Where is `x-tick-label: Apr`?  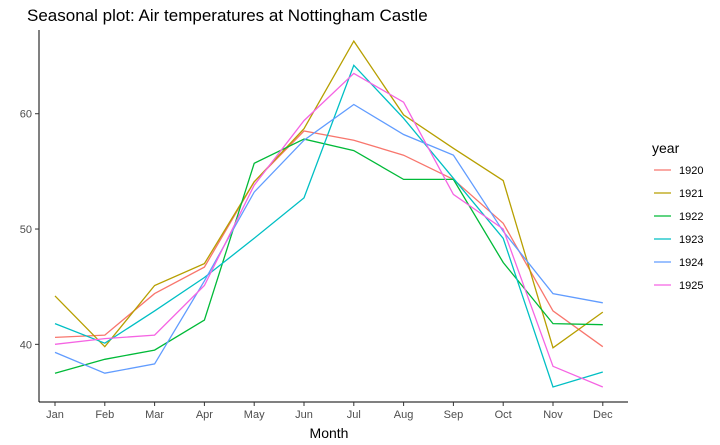
x-tick-label: Apr is located at coordinates (204, 415).